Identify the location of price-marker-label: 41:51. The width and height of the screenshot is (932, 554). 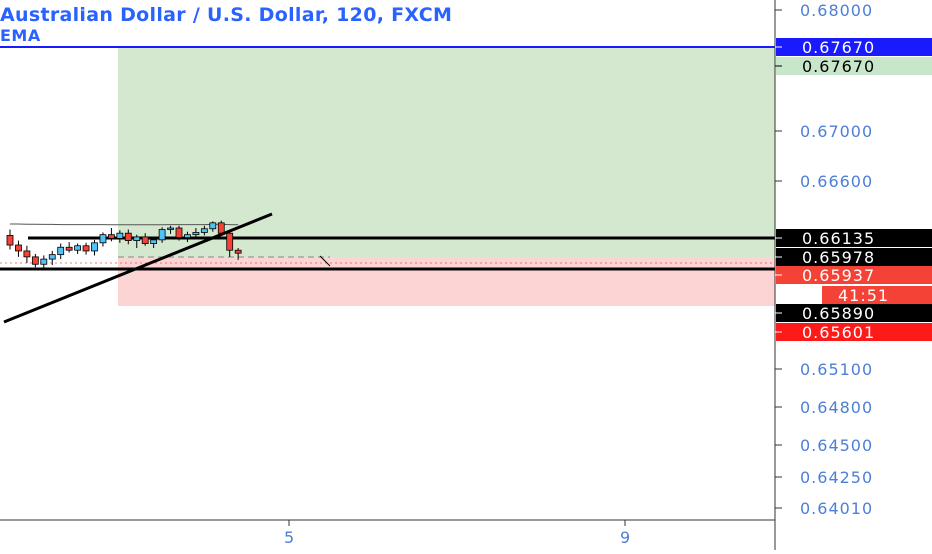
(863, 295).